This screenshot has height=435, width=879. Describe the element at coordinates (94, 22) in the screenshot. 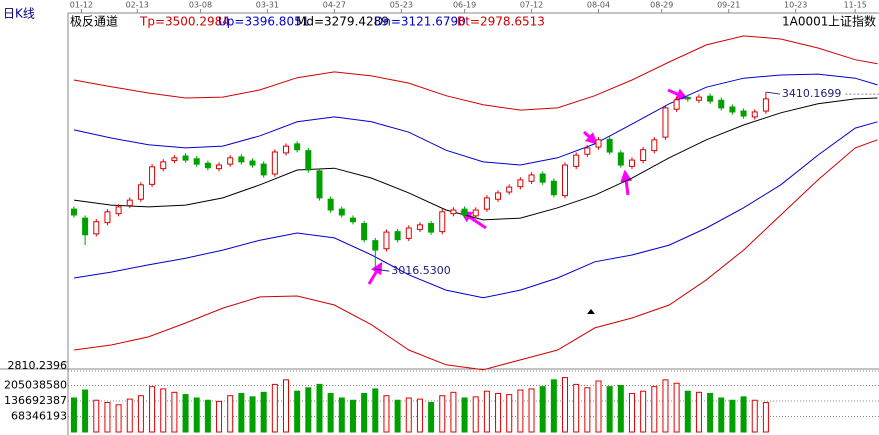

I see `indicator-name: 极反通道` at that location.